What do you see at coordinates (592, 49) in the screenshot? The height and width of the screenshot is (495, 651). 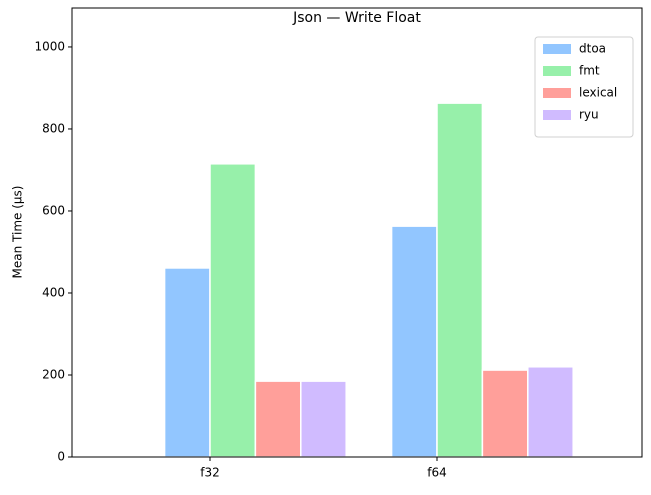 I see `legend-label: dtoa` at bounding box center [592, 49].